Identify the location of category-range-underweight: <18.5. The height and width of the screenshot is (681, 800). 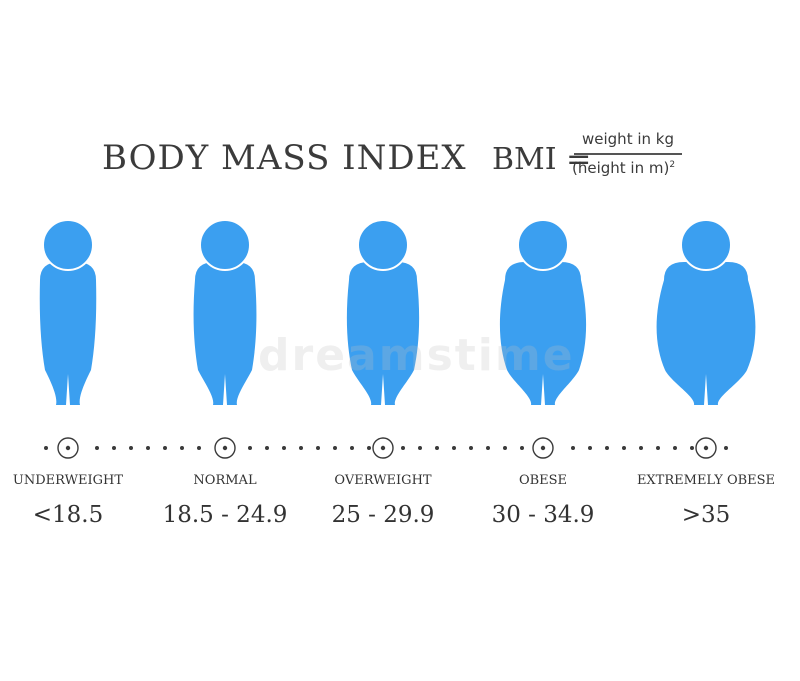
(68, 515).